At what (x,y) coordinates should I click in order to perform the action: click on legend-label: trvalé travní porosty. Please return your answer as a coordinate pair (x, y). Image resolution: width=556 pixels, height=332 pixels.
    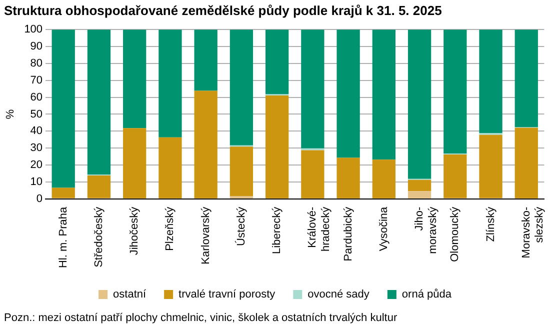
    Looking at the image, I should click on (227, 294).